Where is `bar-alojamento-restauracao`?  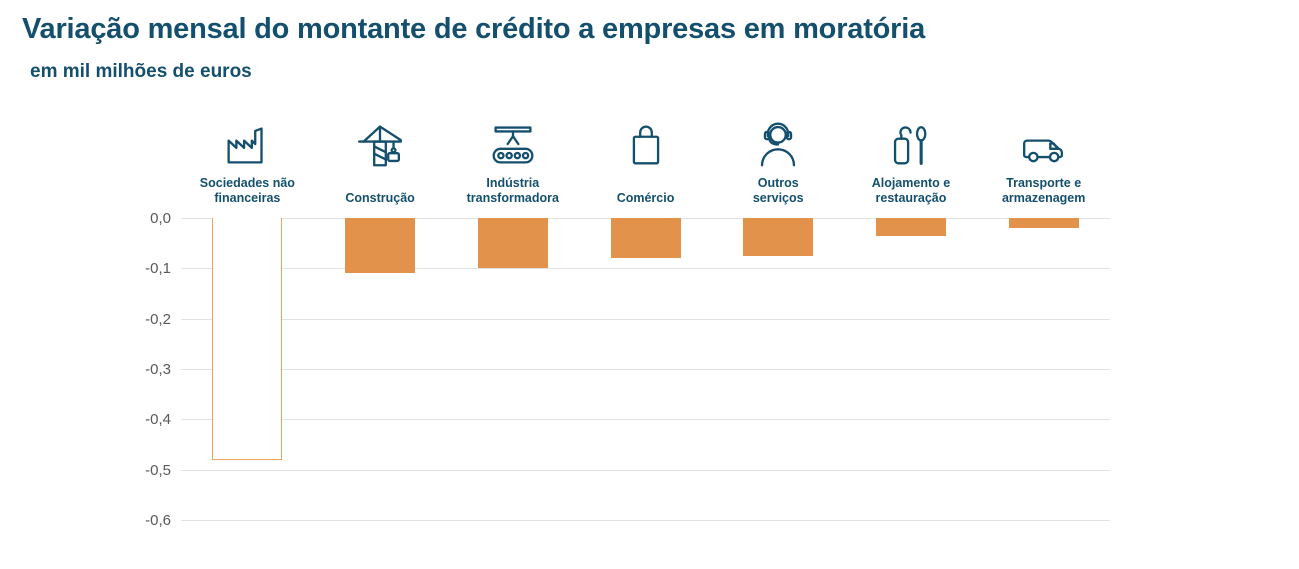
bar-alojamento-restauracao is located at coordinates (910, 227).